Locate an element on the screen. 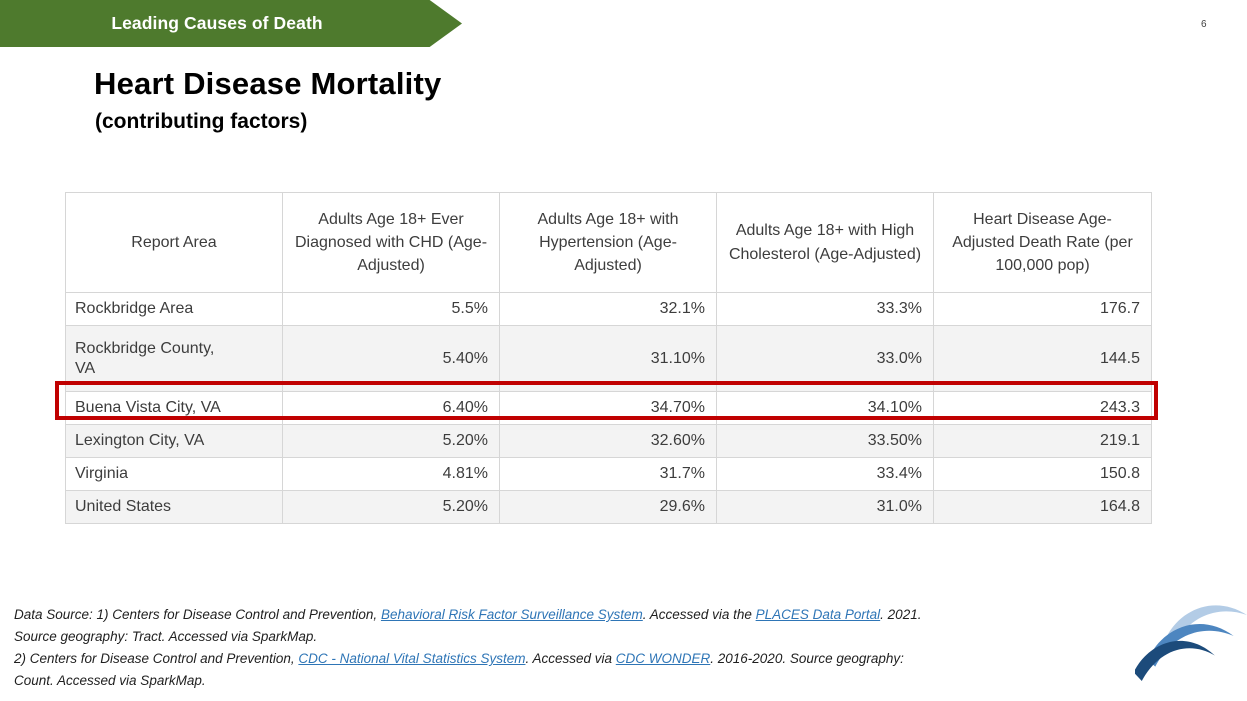 The height and width of the screenshot is (701, 1247). table-row: Rockbridge Area 5.5% 32.1% 33.3% 176.7 is located at coordinates (608, 309).